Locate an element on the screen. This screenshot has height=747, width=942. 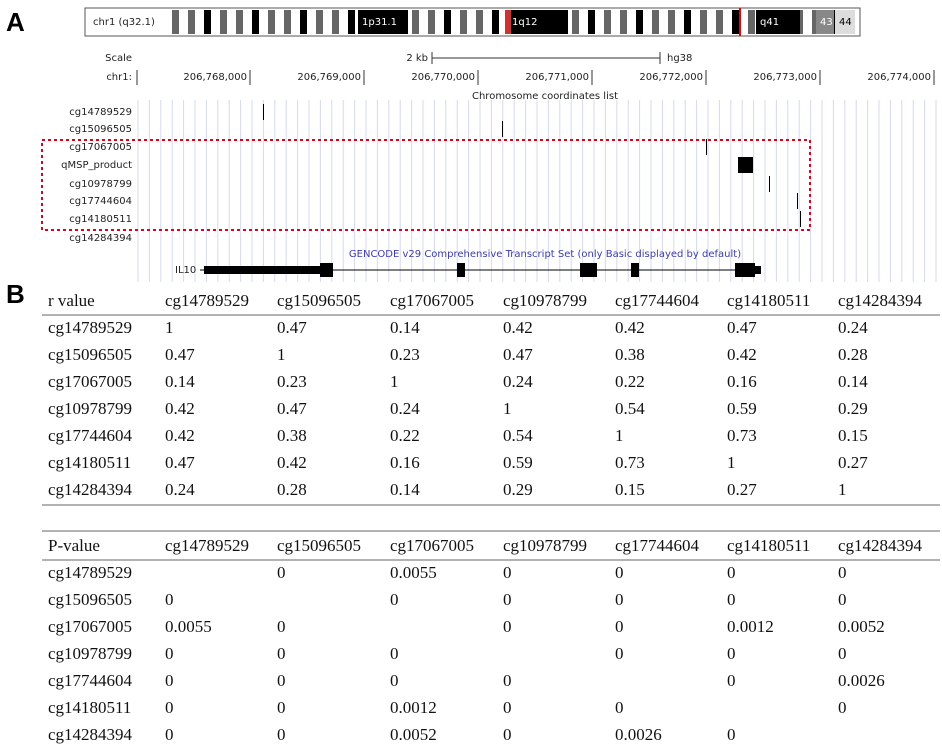
header-cell: cg10978799 is located at coordinates (545, 300).